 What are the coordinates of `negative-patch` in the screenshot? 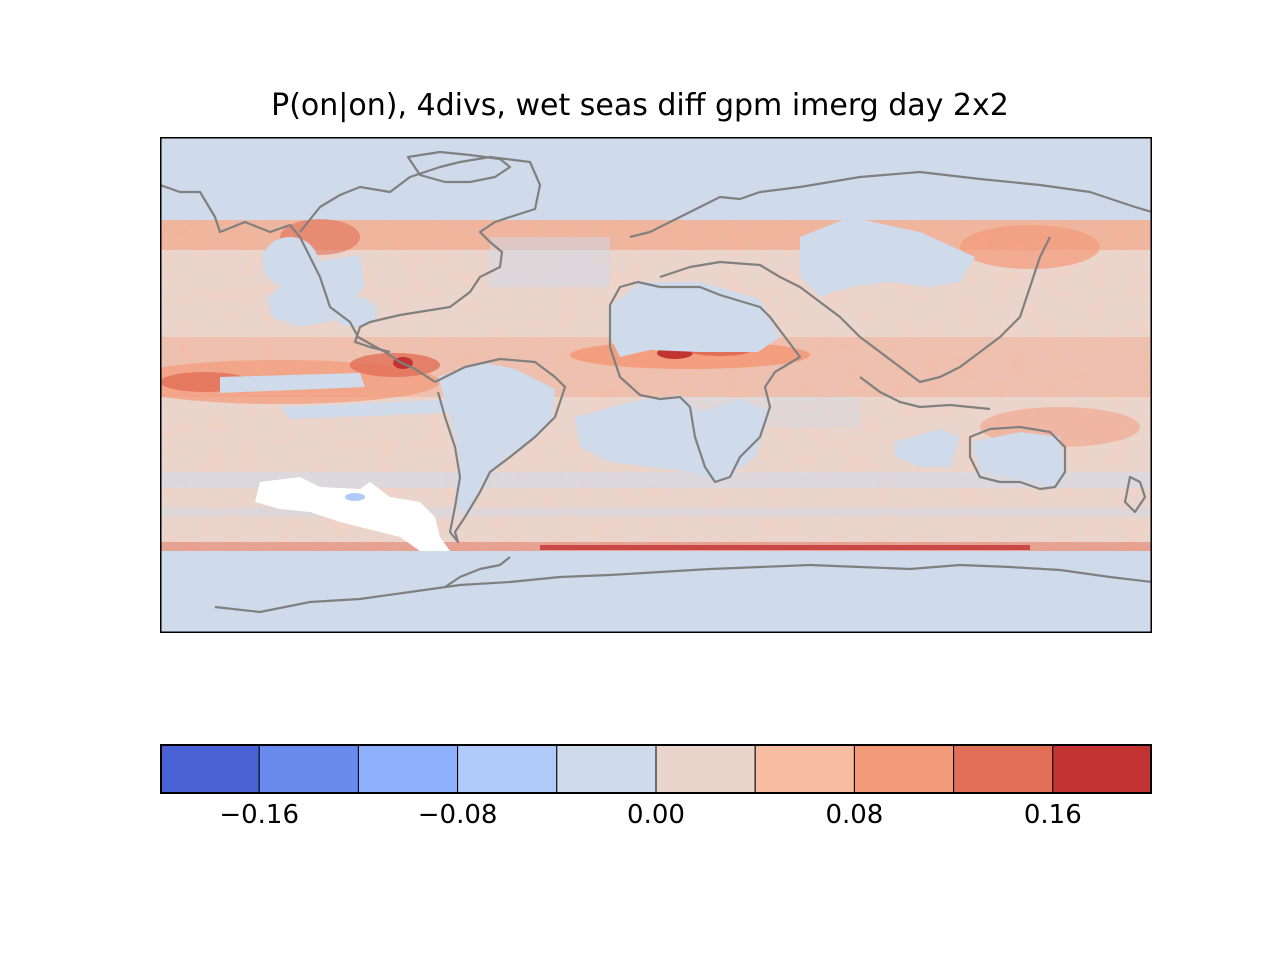 It's located at (352, 514).